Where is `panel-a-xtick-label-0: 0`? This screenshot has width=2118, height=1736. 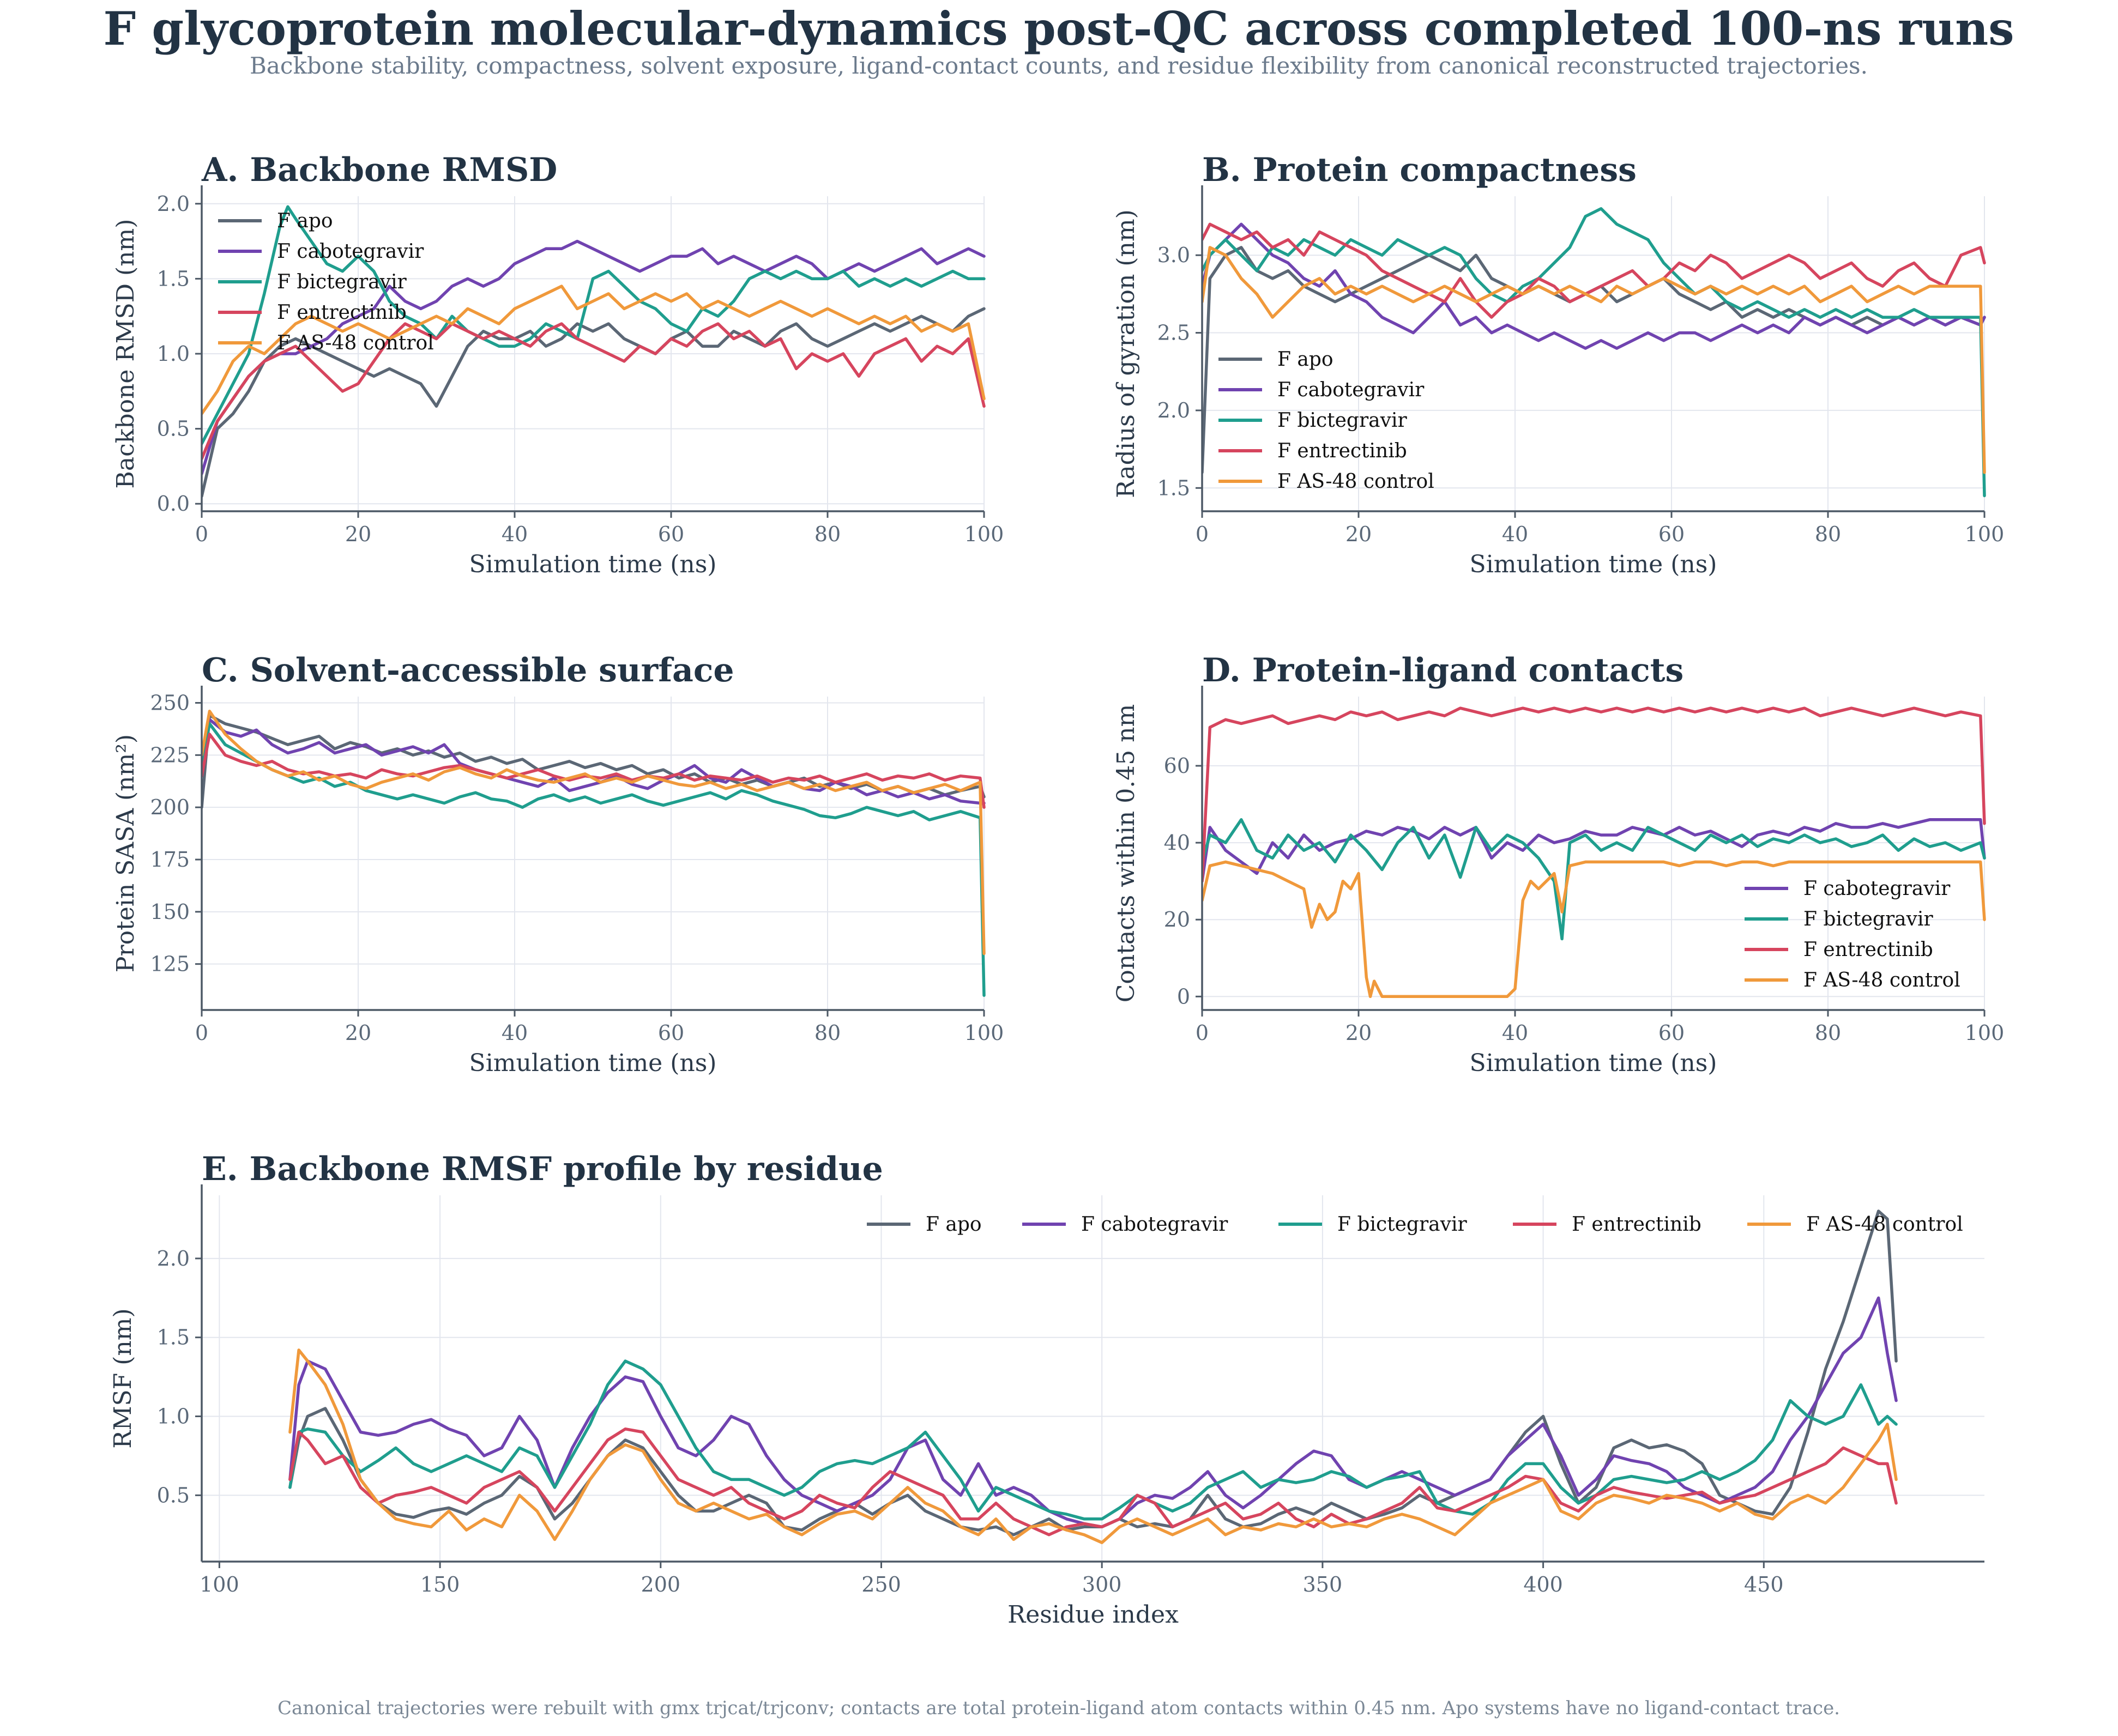 panel-a-xtick-label-0: 0 is located at coordinates (201, 534).